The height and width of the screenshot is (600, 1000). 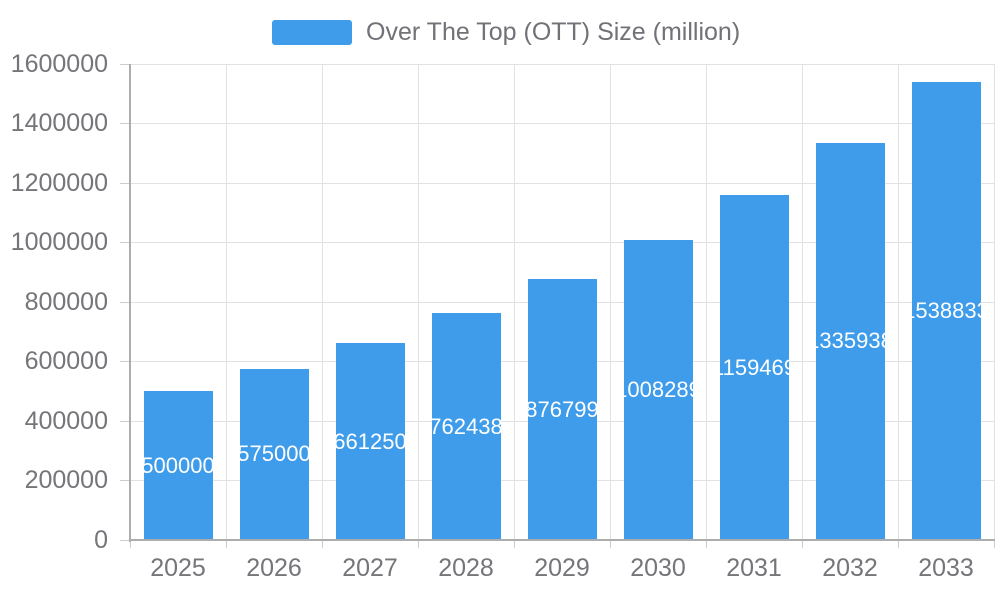 What do you see at coordinates (754, 568) in the screenshot?
I see `x-axis-label: 2031` at bounding box center [754, 568].